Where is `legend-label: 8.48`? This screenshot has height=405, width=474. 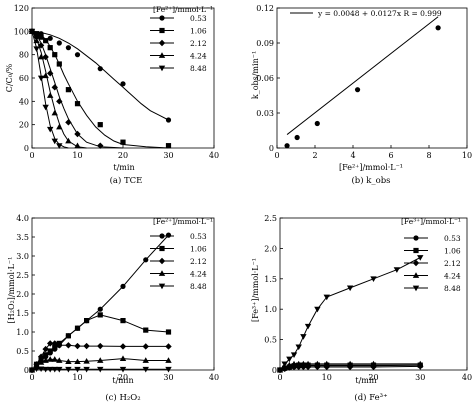 legend-label: 8.48 is located at coordinates (198, 68).